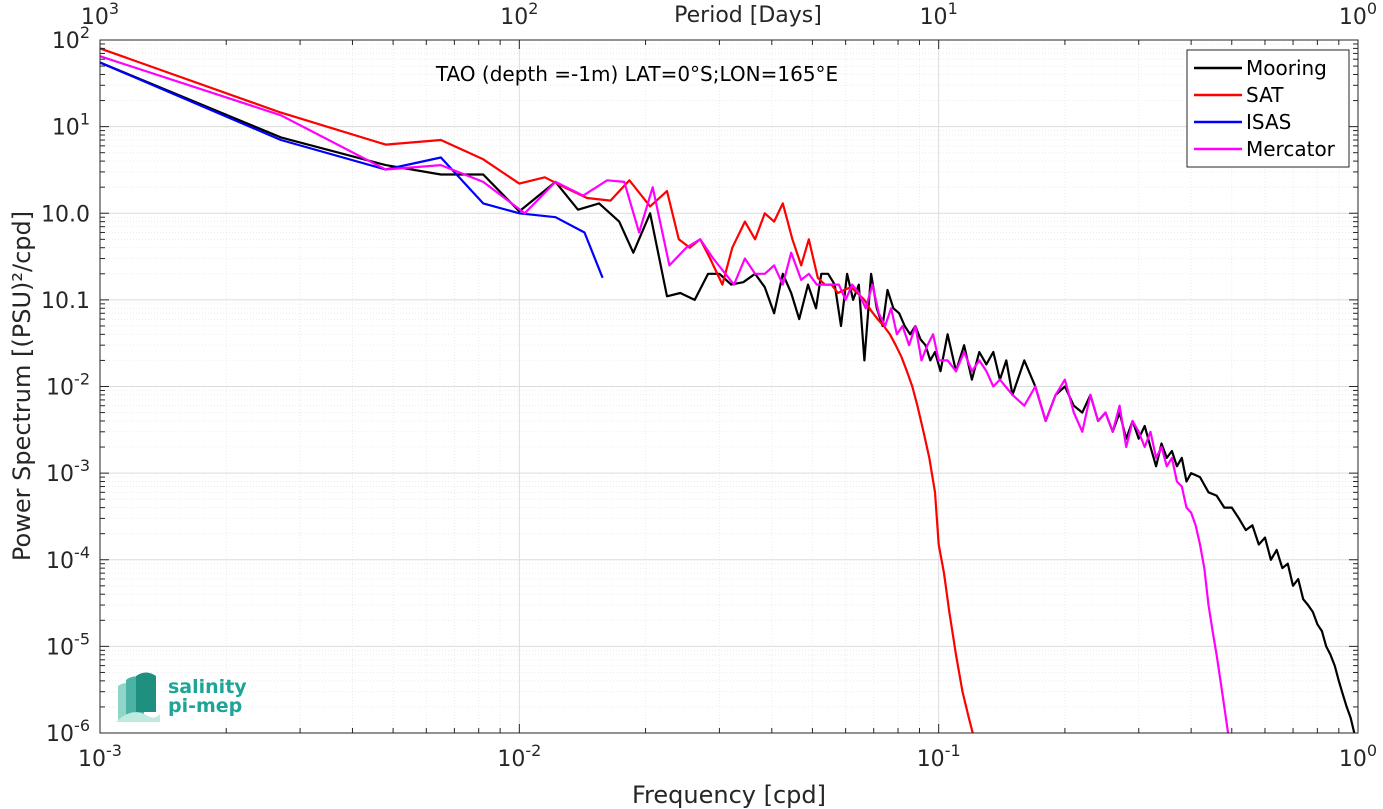 This screenshot has width=1383, height=809. Describe the element at coordinates (352, 170) in the screenshot. I see `series-line-isas` at that location.